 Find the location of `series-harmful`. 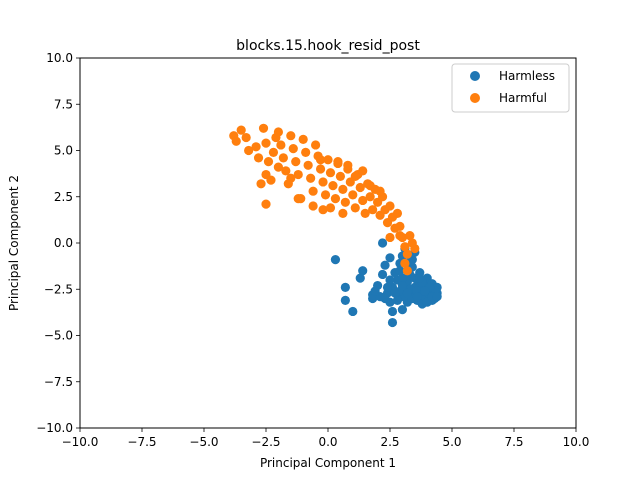

series-harmful is located at coordinates (324, 199).